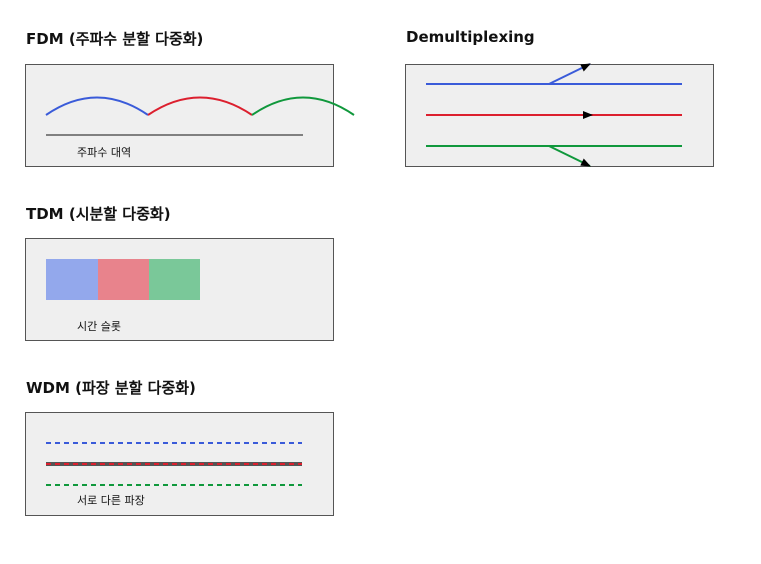 The height and width of the screenshot is (564, 761). Describe the element at coordinates (111, 388) in the screenshot. I see `wdm-title: WDM (파장 분할 다중화)` at that location.